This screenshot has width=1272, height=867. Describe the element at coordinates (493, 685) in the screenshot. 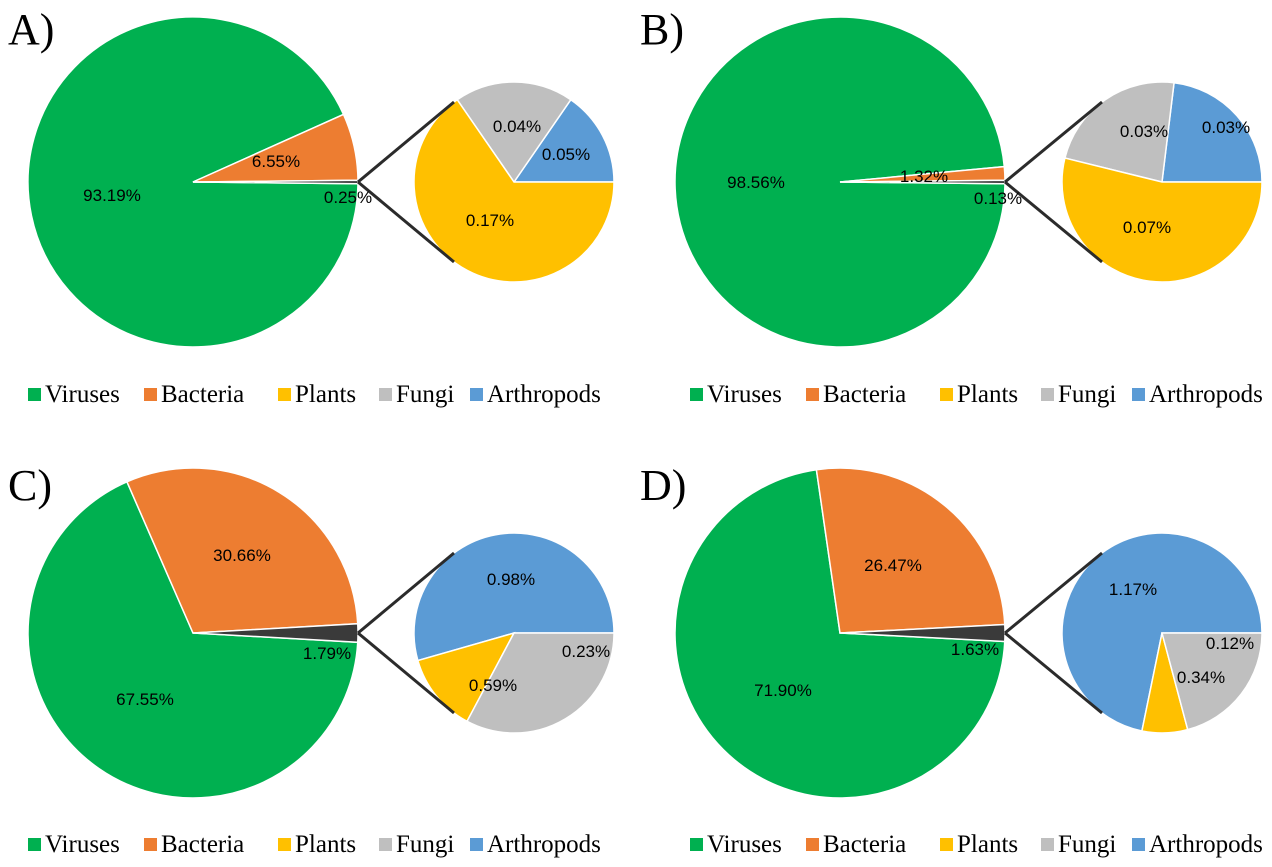

I see `data-label-fungi: 0.59%` at that location.